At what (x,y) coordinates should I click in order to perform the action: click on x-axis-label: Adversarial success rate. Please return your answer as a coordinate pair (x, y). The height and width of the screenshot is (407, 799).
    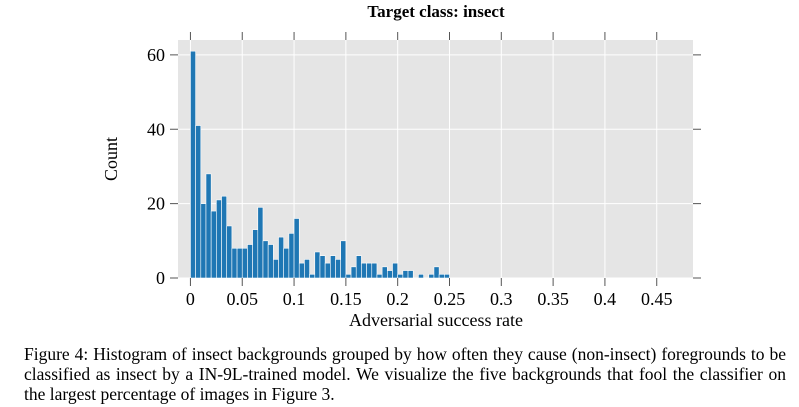
    Looking at the image, I should click on (436, 320).